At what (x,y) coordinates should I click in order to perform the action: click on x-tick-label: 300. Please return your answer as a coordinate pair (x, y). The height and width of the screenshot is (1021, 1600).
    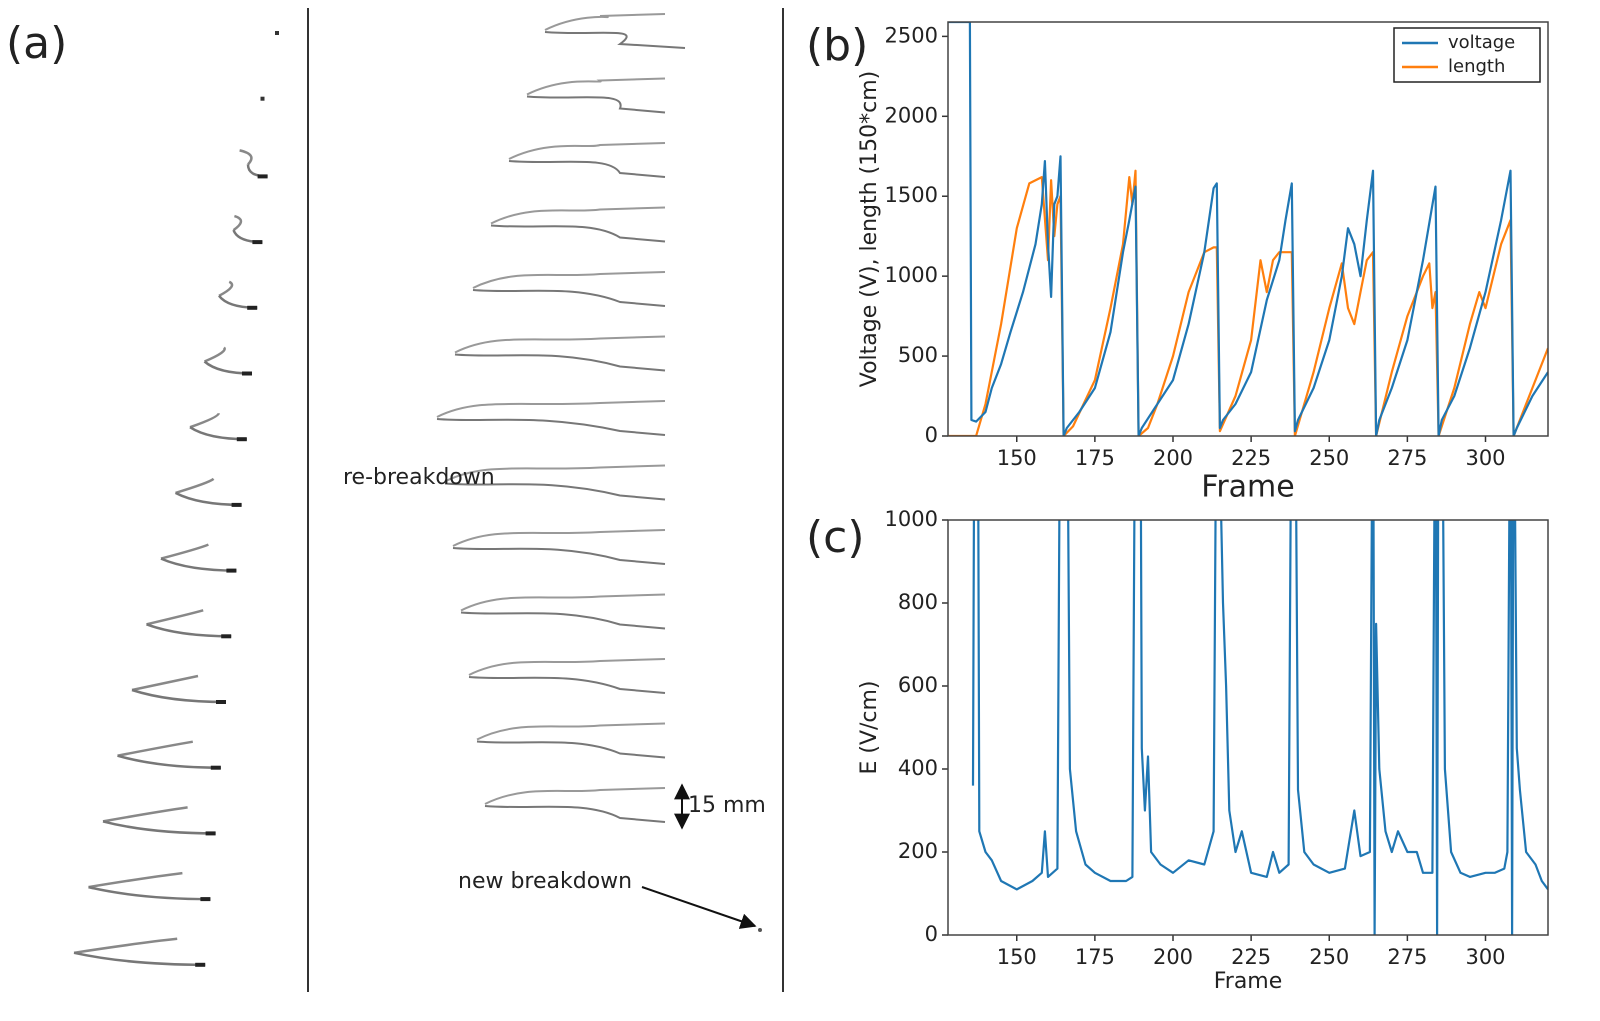
    Looking at the image, I should click on (1485, 957).